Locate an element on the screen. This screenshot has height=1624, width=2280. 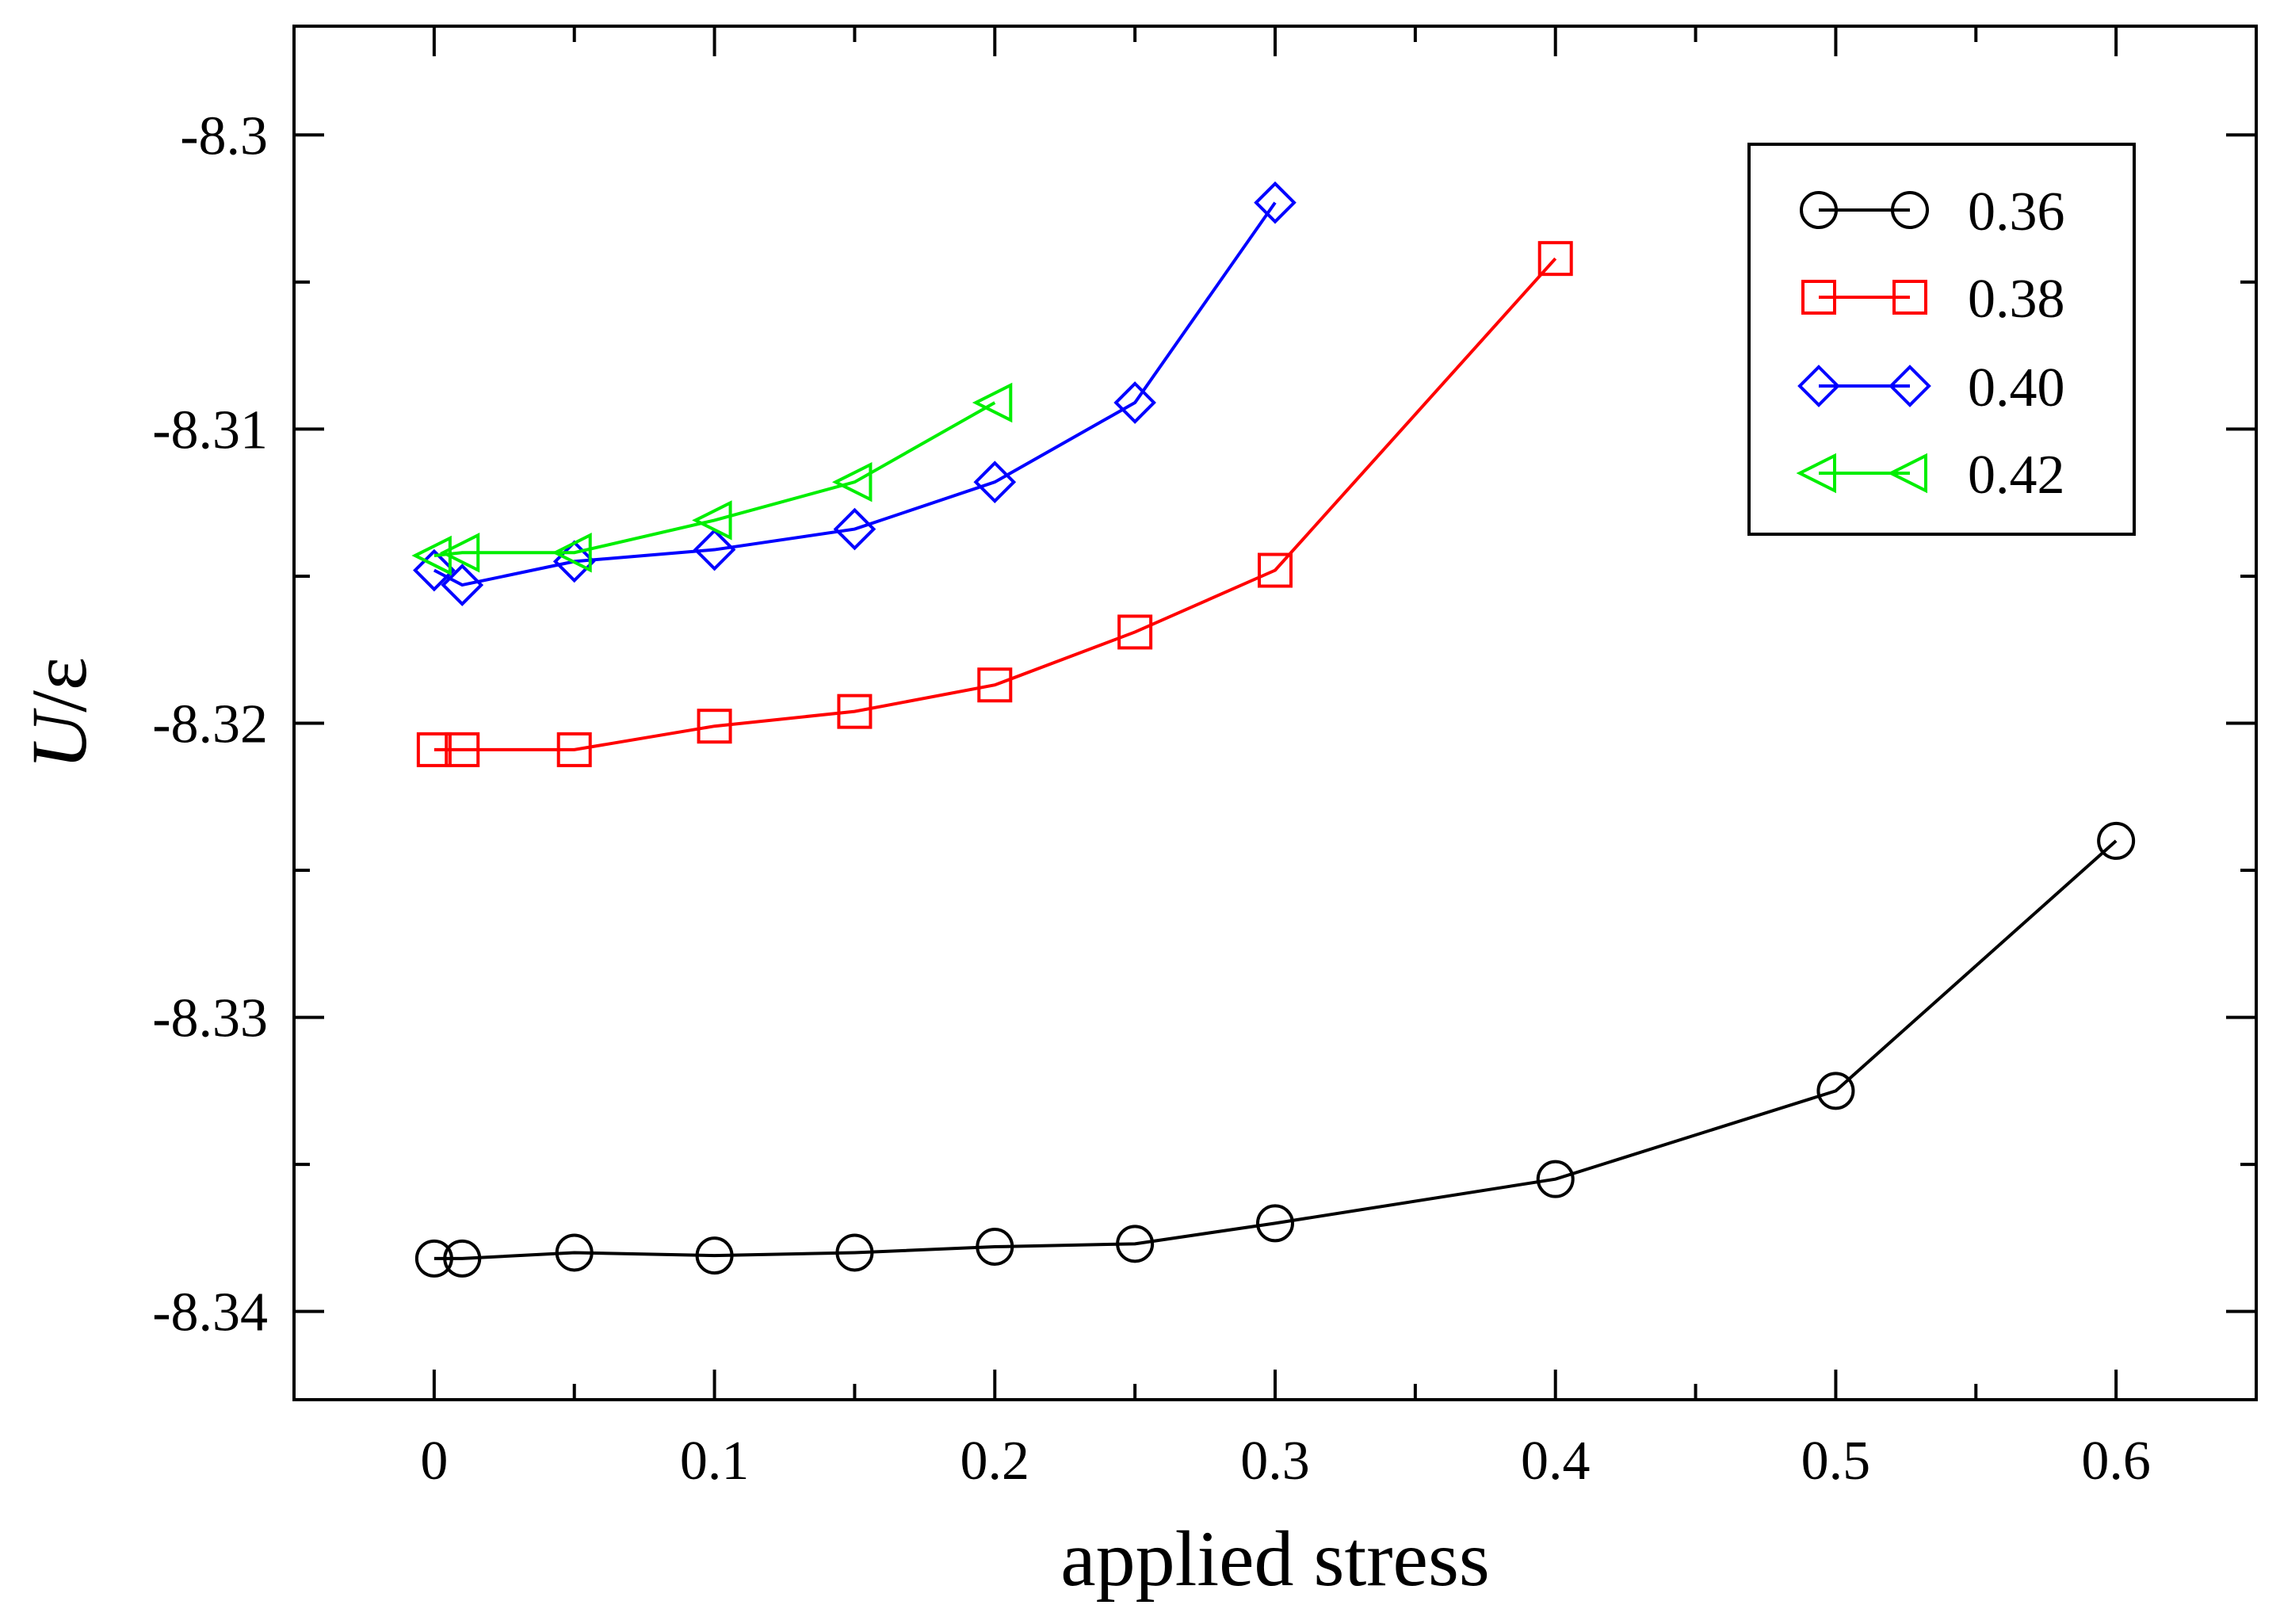
legend-label: 0.40 is located at coordinates (2016, 387).